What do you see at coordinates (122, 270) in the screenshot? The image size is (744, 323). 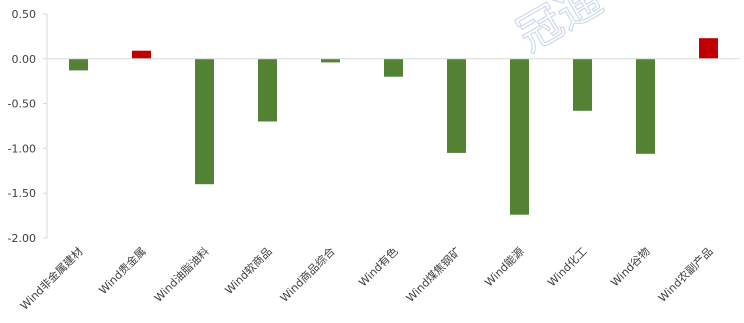 I see `x-category-label: Wind贵金属` at bounding box center [122, 270].